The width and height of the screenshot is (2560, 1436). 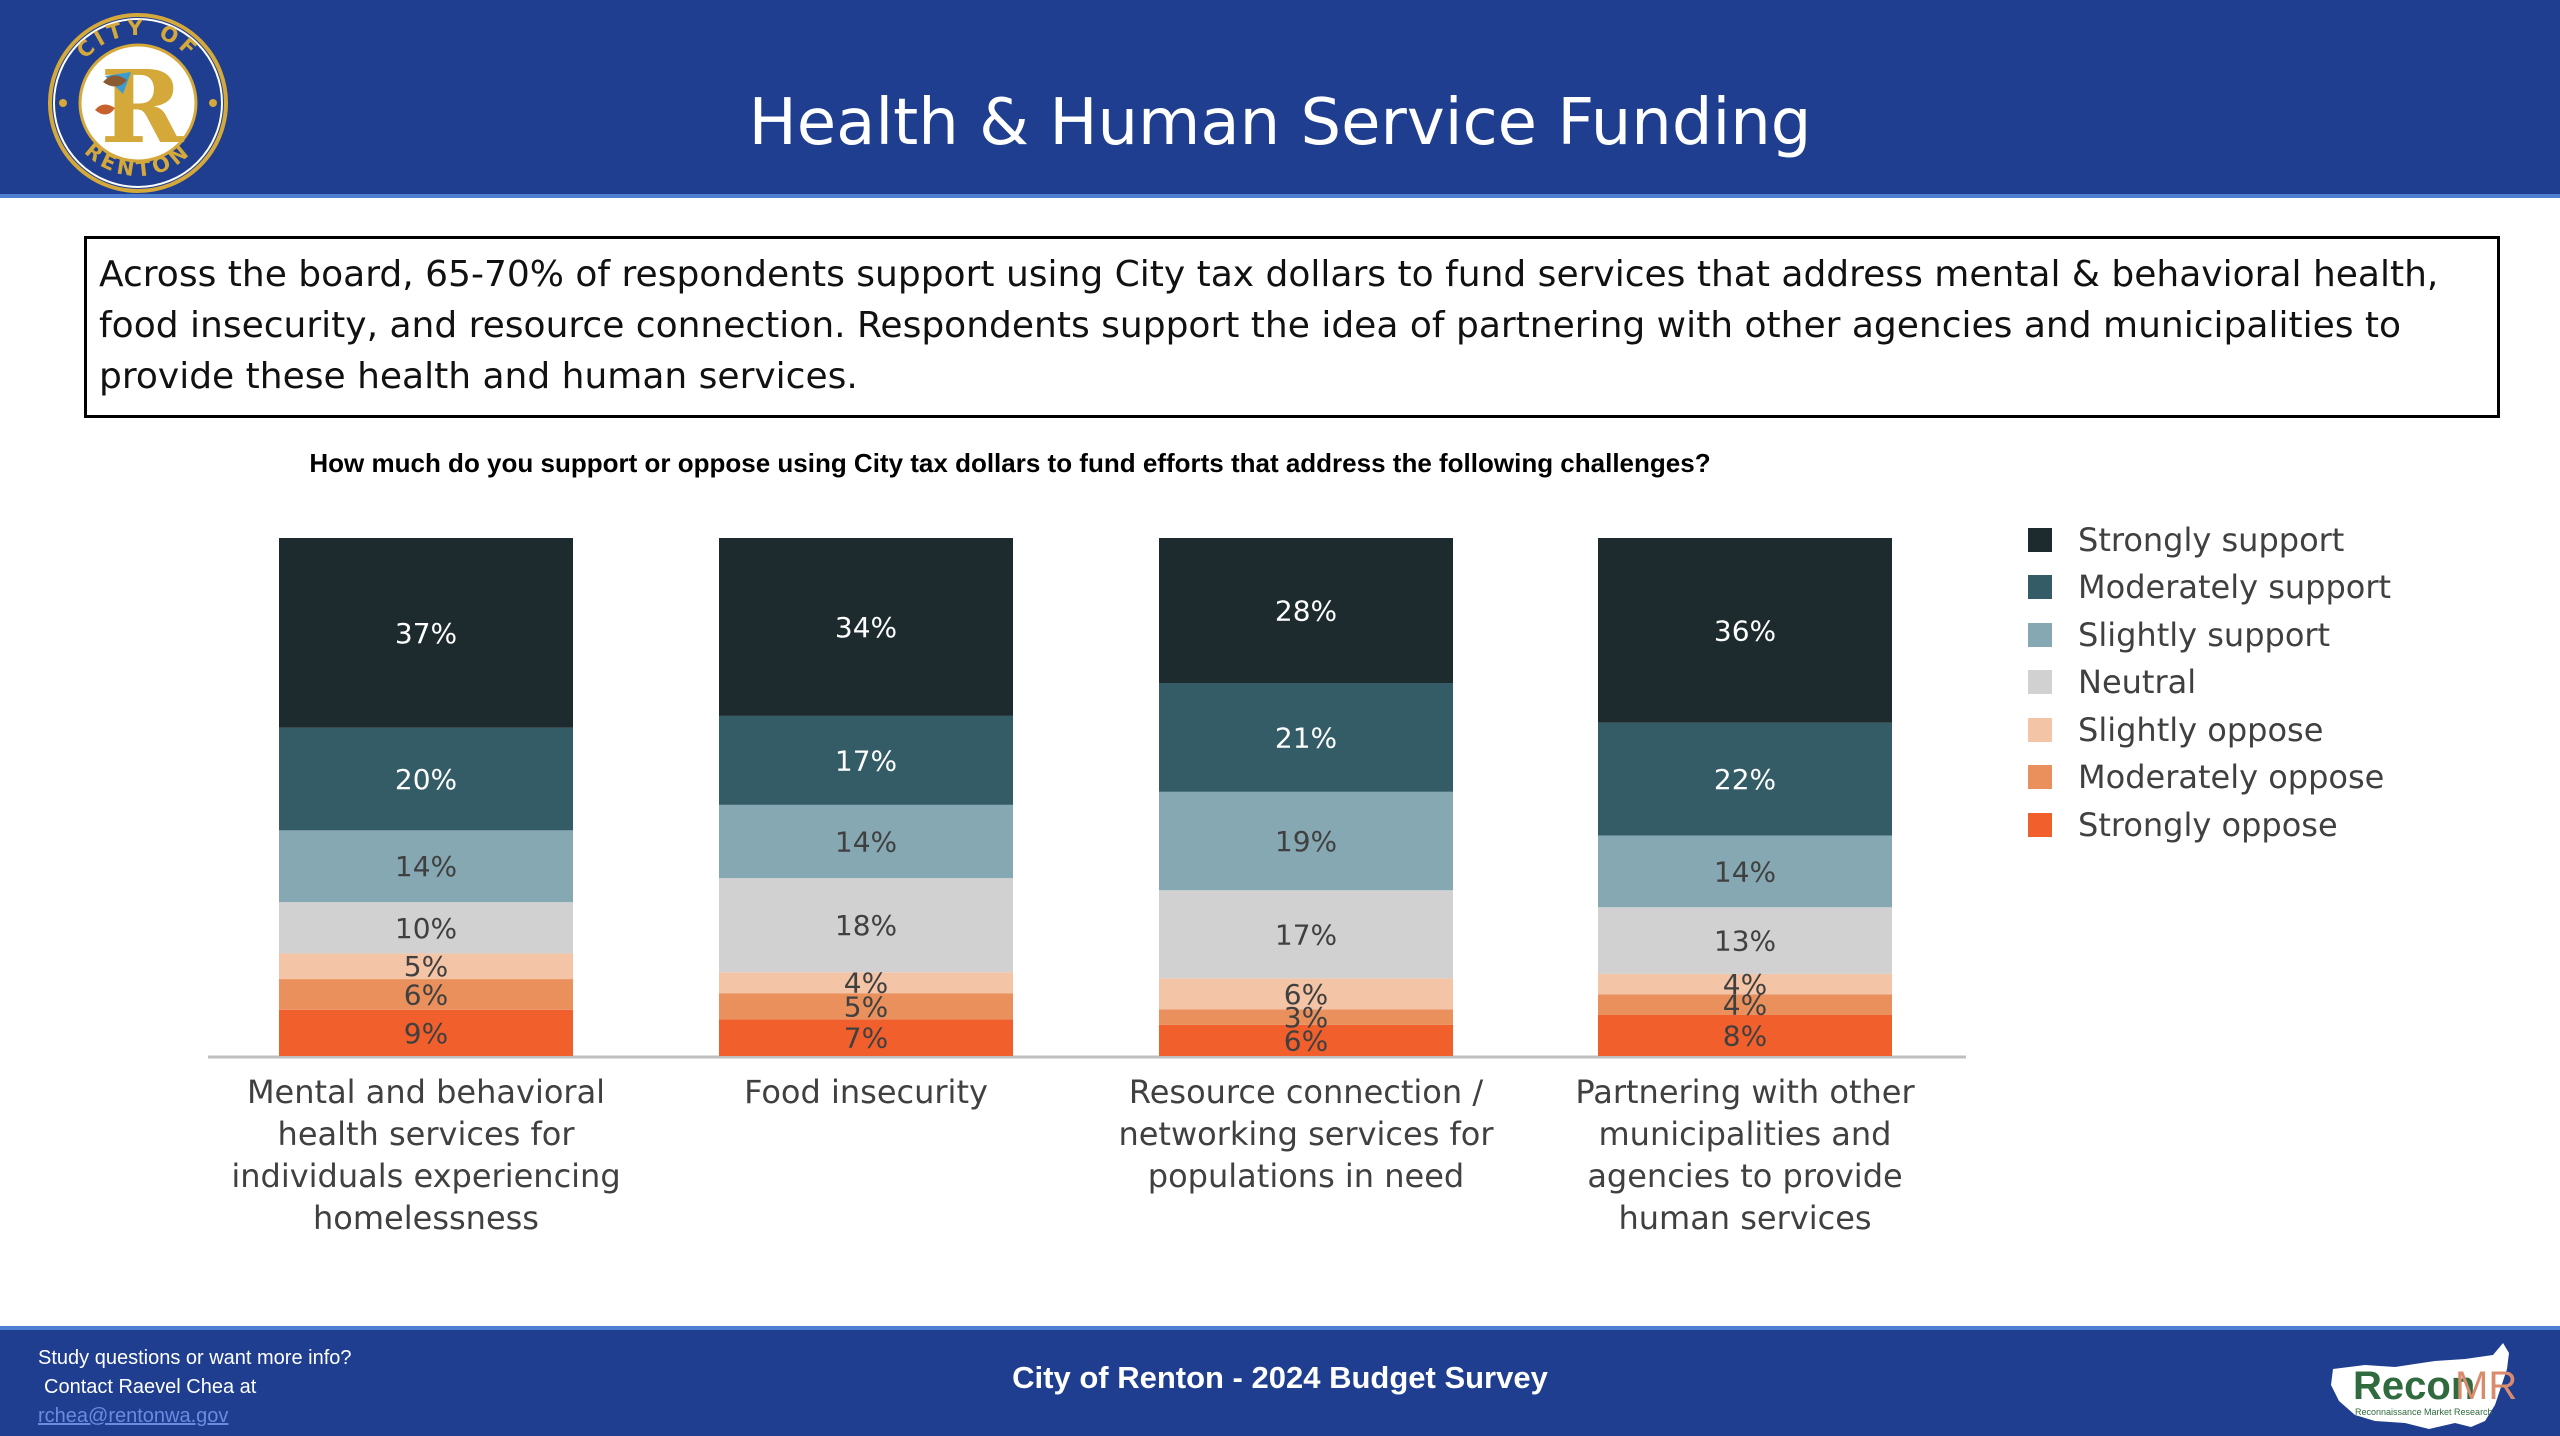 What do you see at coordinates (1745, 1134) in the screenshot?
I see `category-label-line: municipalities and` at bounding box center [1745, 1134].